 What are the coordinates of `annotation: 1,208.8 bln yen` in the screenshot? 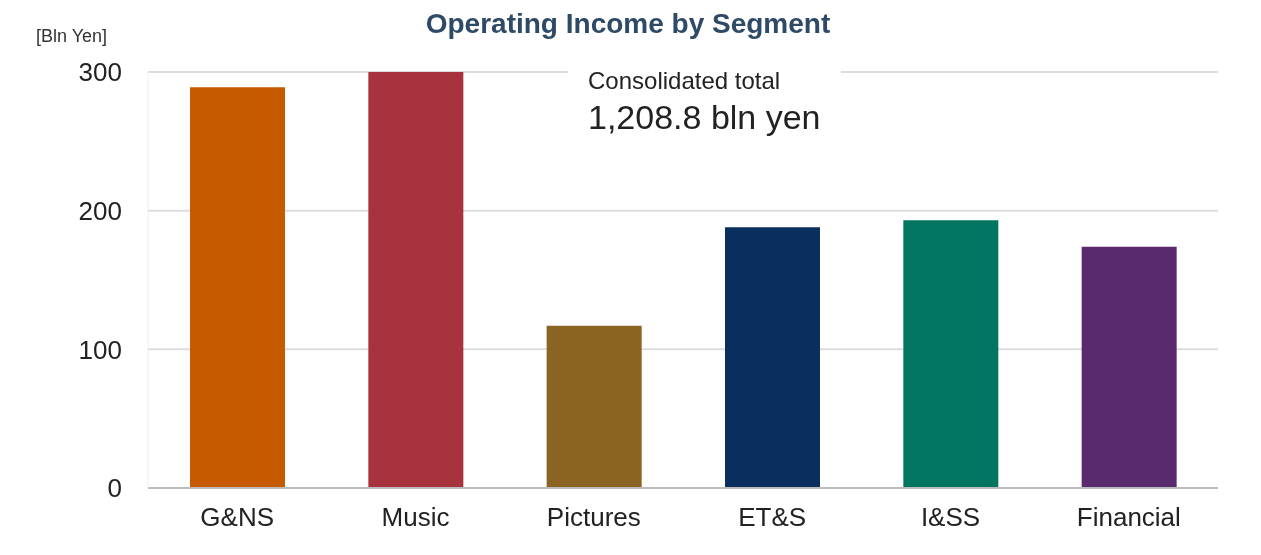 It's located at (704, 117).